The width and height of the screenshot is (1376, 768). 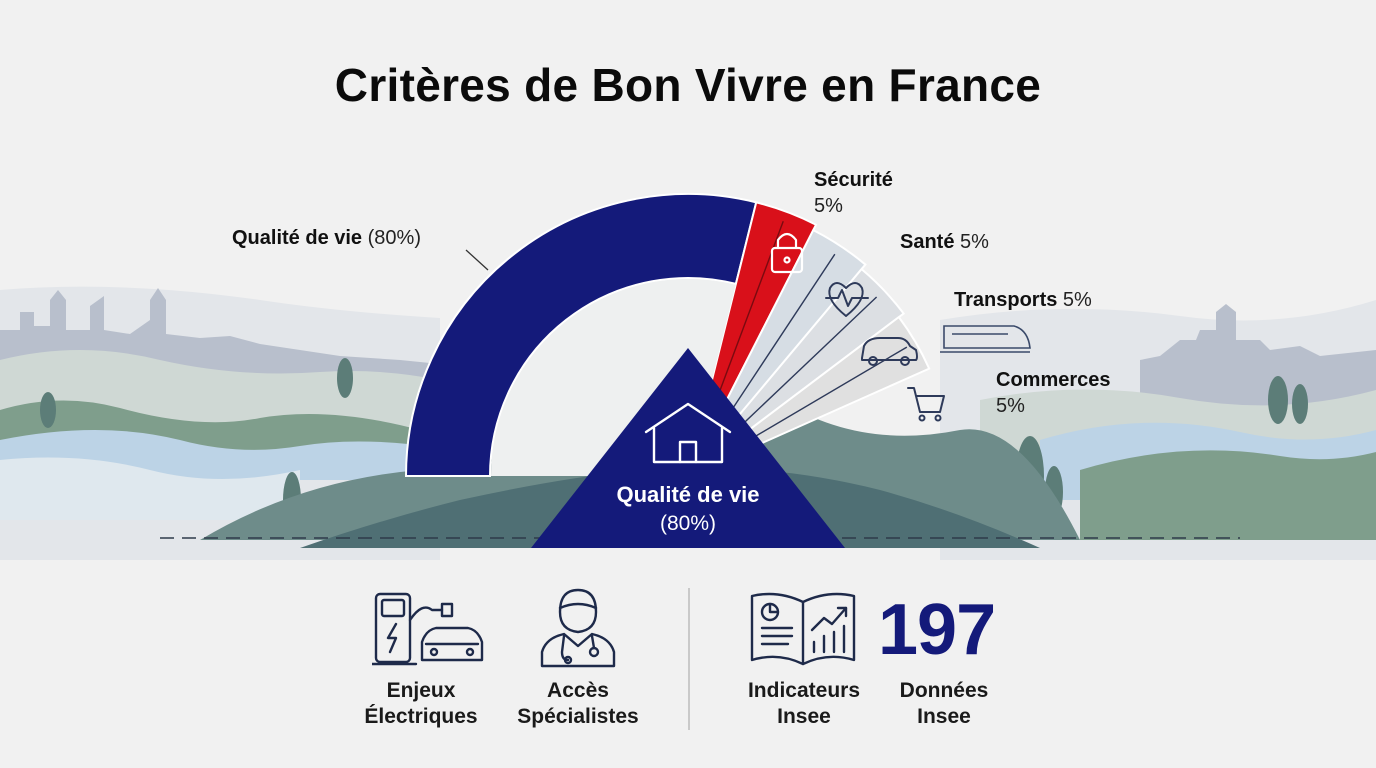 I want to click on slice-label-commerces: Commerces, so click(x=1053, y=380).